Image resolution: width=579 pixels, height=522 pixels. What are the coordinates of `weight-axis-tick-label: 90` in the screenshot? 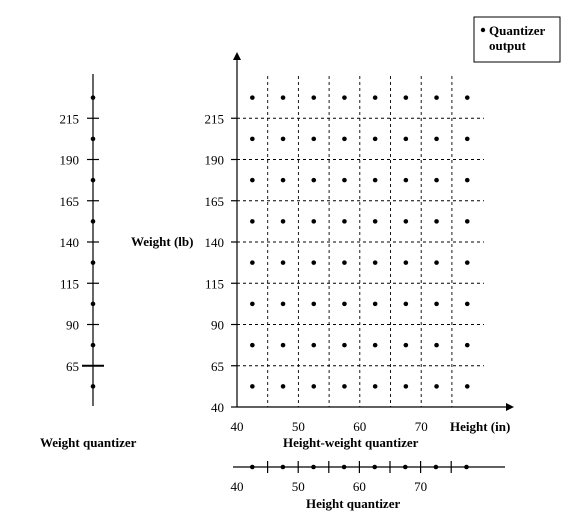 It's located at (217, 325).